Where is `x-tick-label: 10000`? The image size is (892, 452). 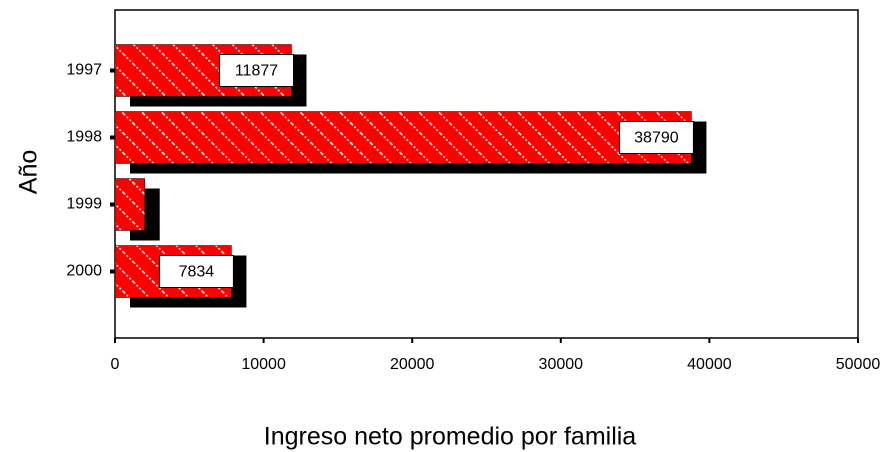 x-tick-label: 10000 is located at coordinates (263, 364).